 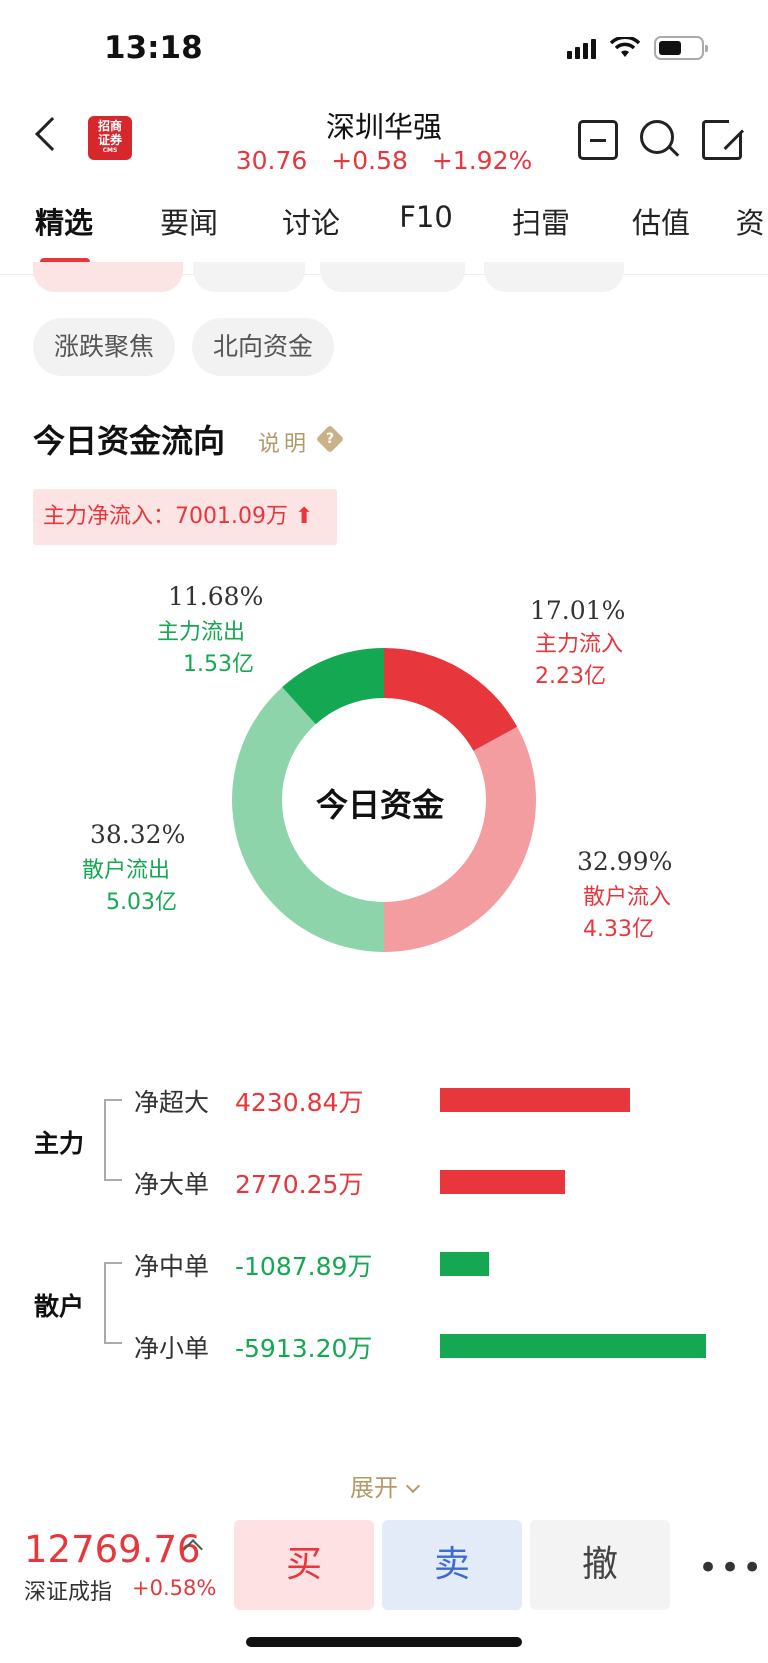 What do you see at coordinates (112, 1549) in the screenshot?
I see `index-value: 12769.76` at bounding box center [112, 1549].